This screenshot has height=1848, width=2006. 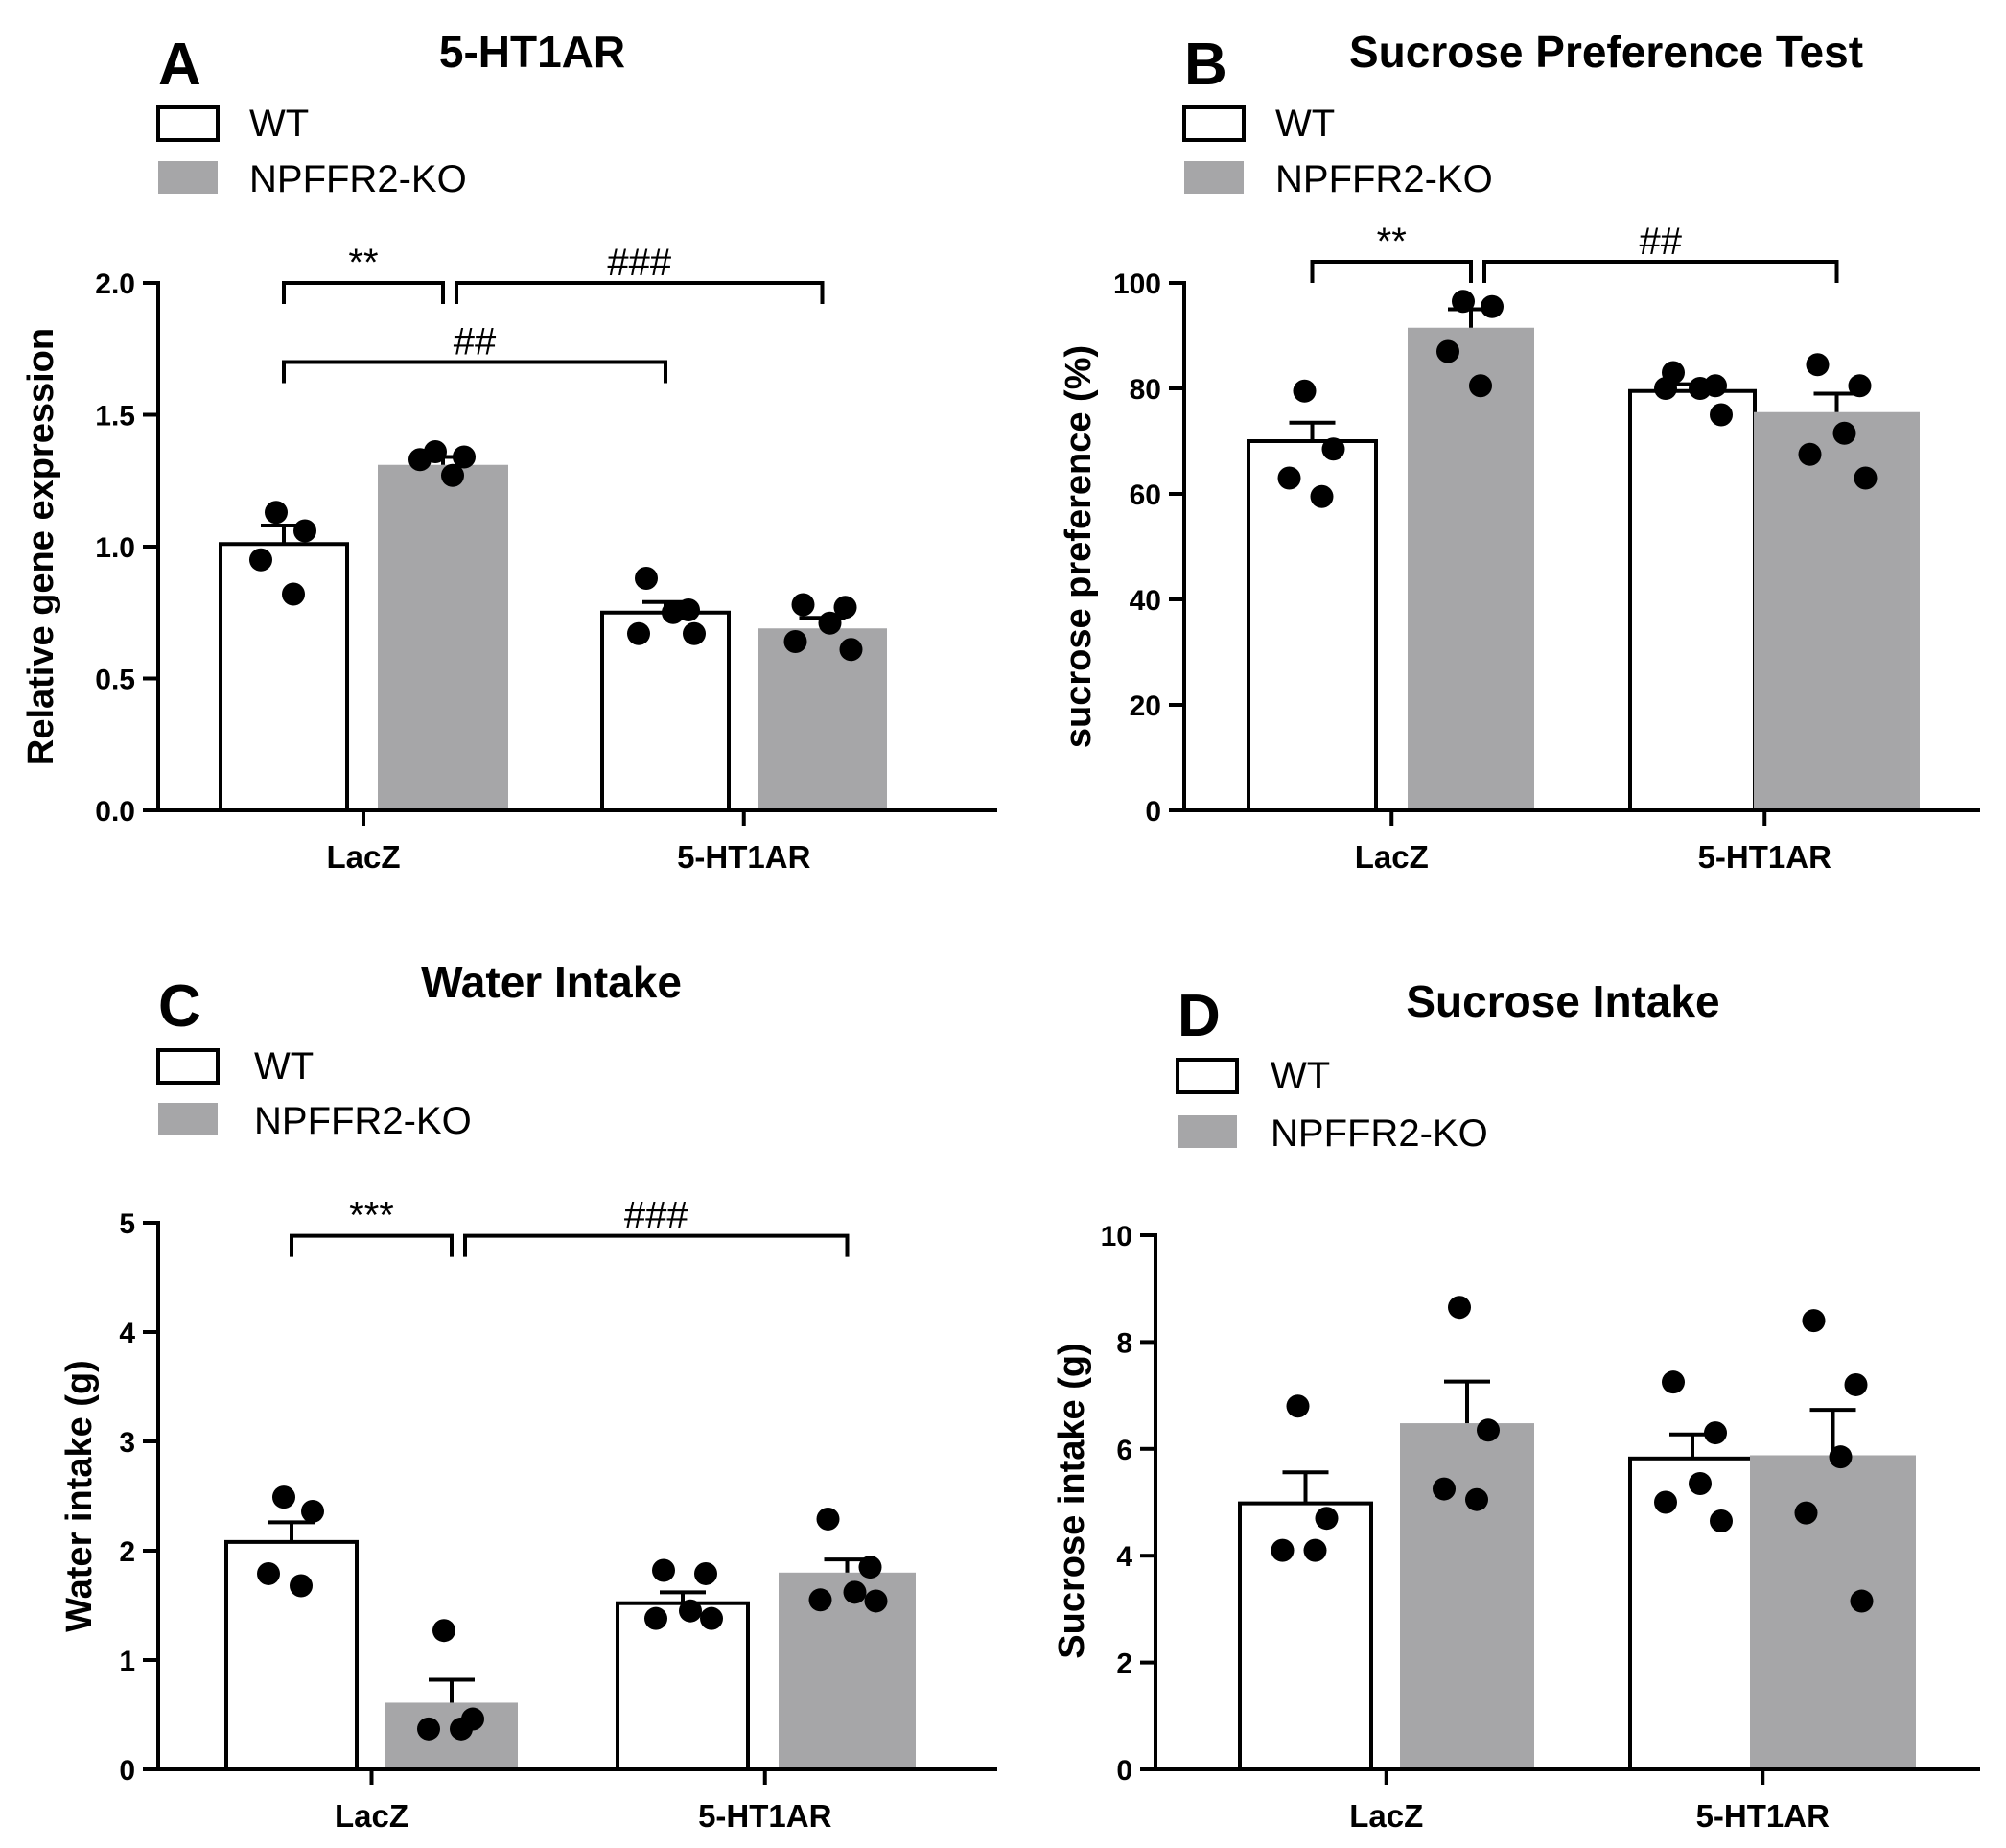 What do you see at coordinates (683, 1686) in the screenshot?
I see `panel-c-bar-wt-5ht1ar` at bounding box center [683, 1686].